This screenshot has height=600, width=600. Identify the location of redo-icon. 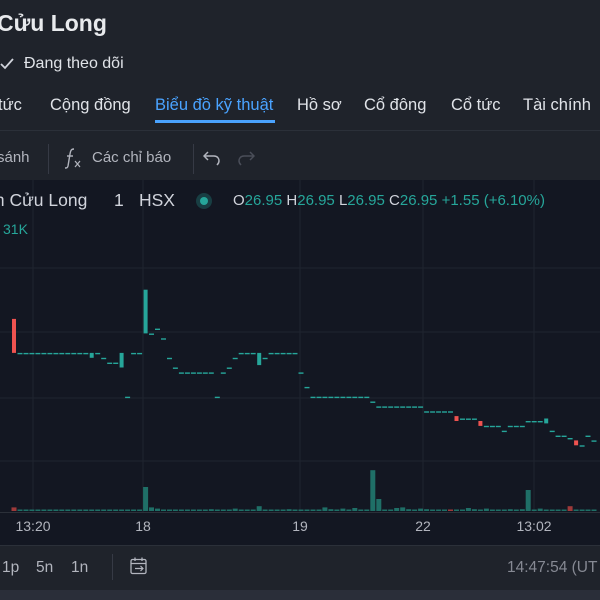
(246, 158).